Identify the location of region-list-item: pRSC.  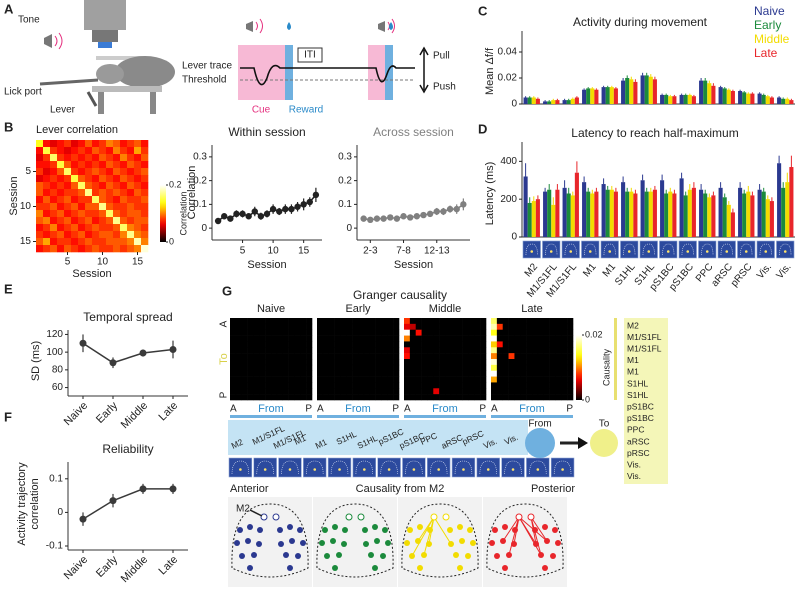
(638, 453).